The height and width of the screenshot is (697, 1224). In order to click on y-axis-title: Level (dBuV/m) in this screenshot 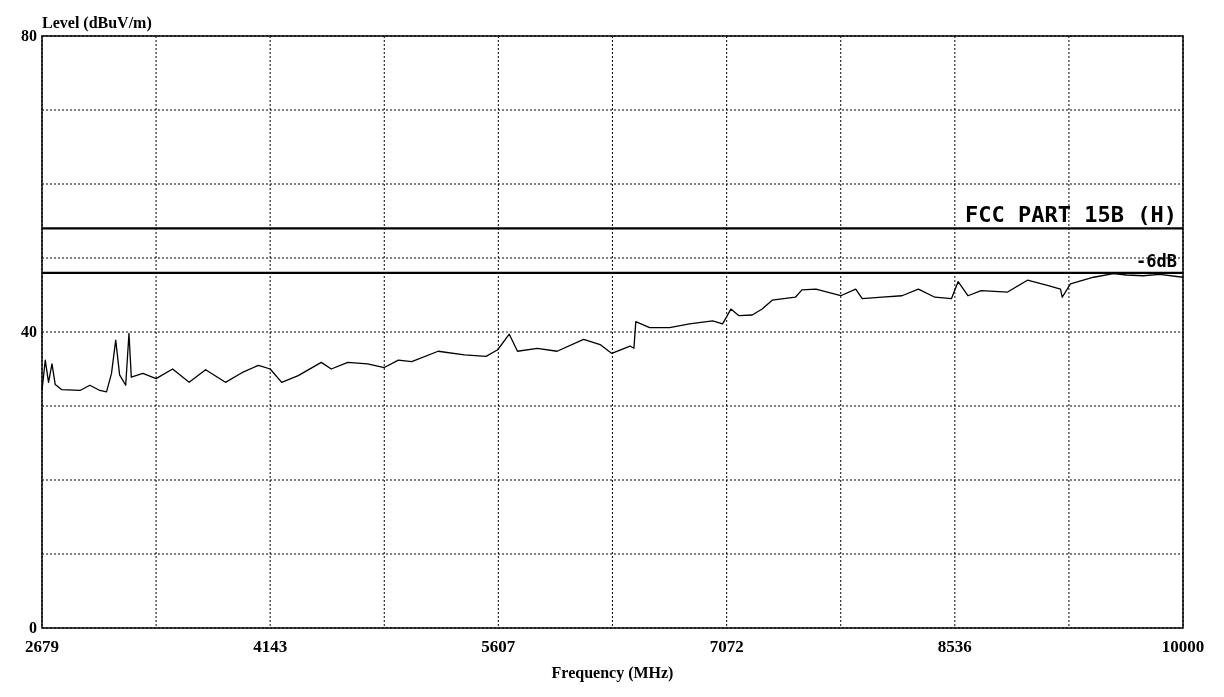, I will do `click(97, 23)`.